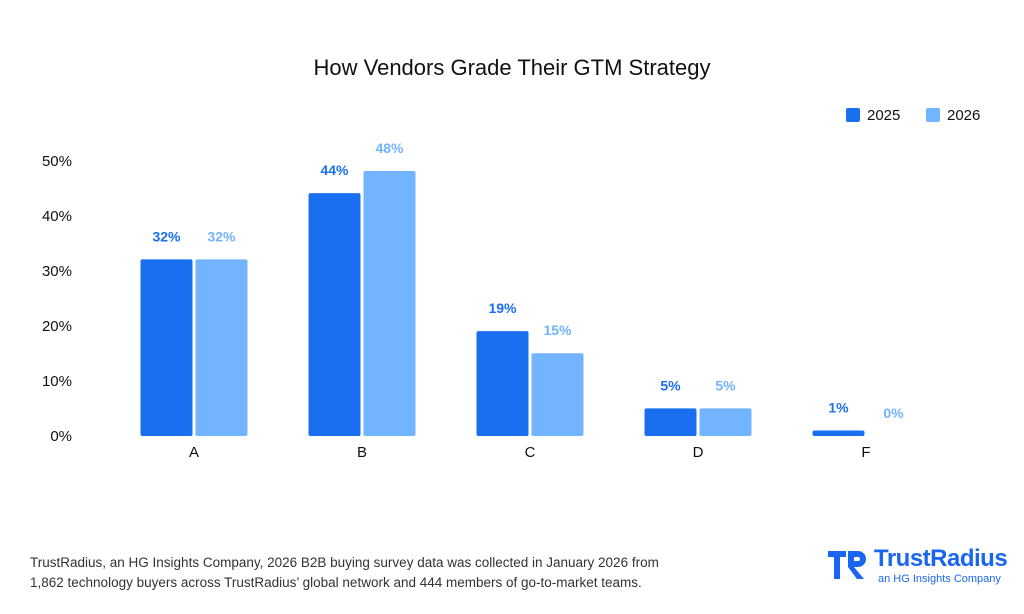  I want to click on bar-2025-F, so click(838, 433).